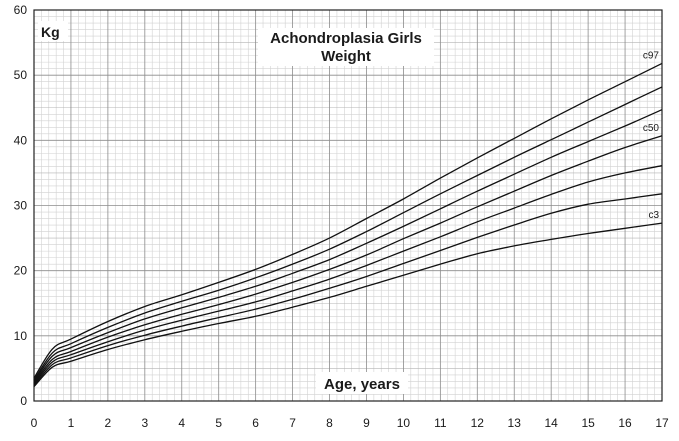 Image resolution: width=679 pixels, height=441 pixels. Describe the element at coordinates (346, 38) in the screenshot. I see `chart-title: Achondroplasia Girls` at that location.